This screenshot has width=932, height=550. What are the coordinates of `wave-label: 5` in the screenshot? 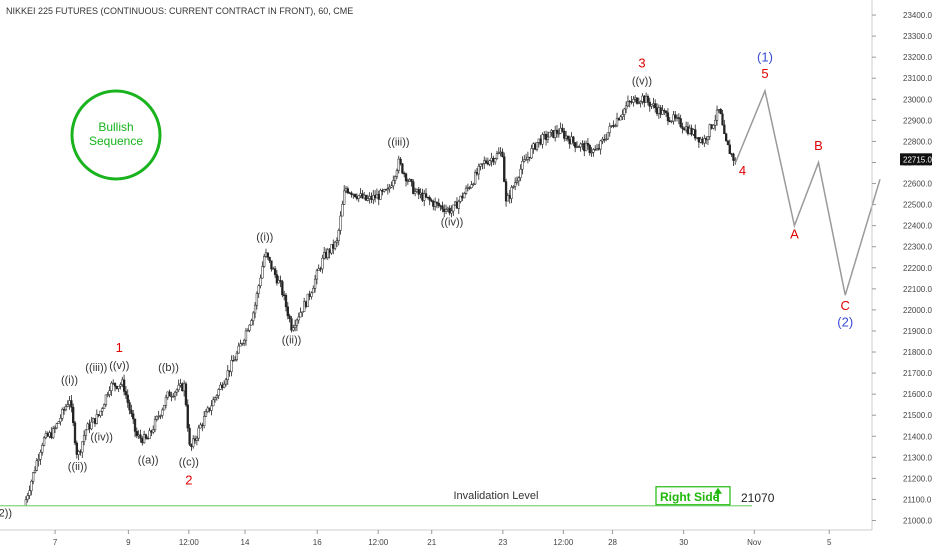 It's located at (764, 73).